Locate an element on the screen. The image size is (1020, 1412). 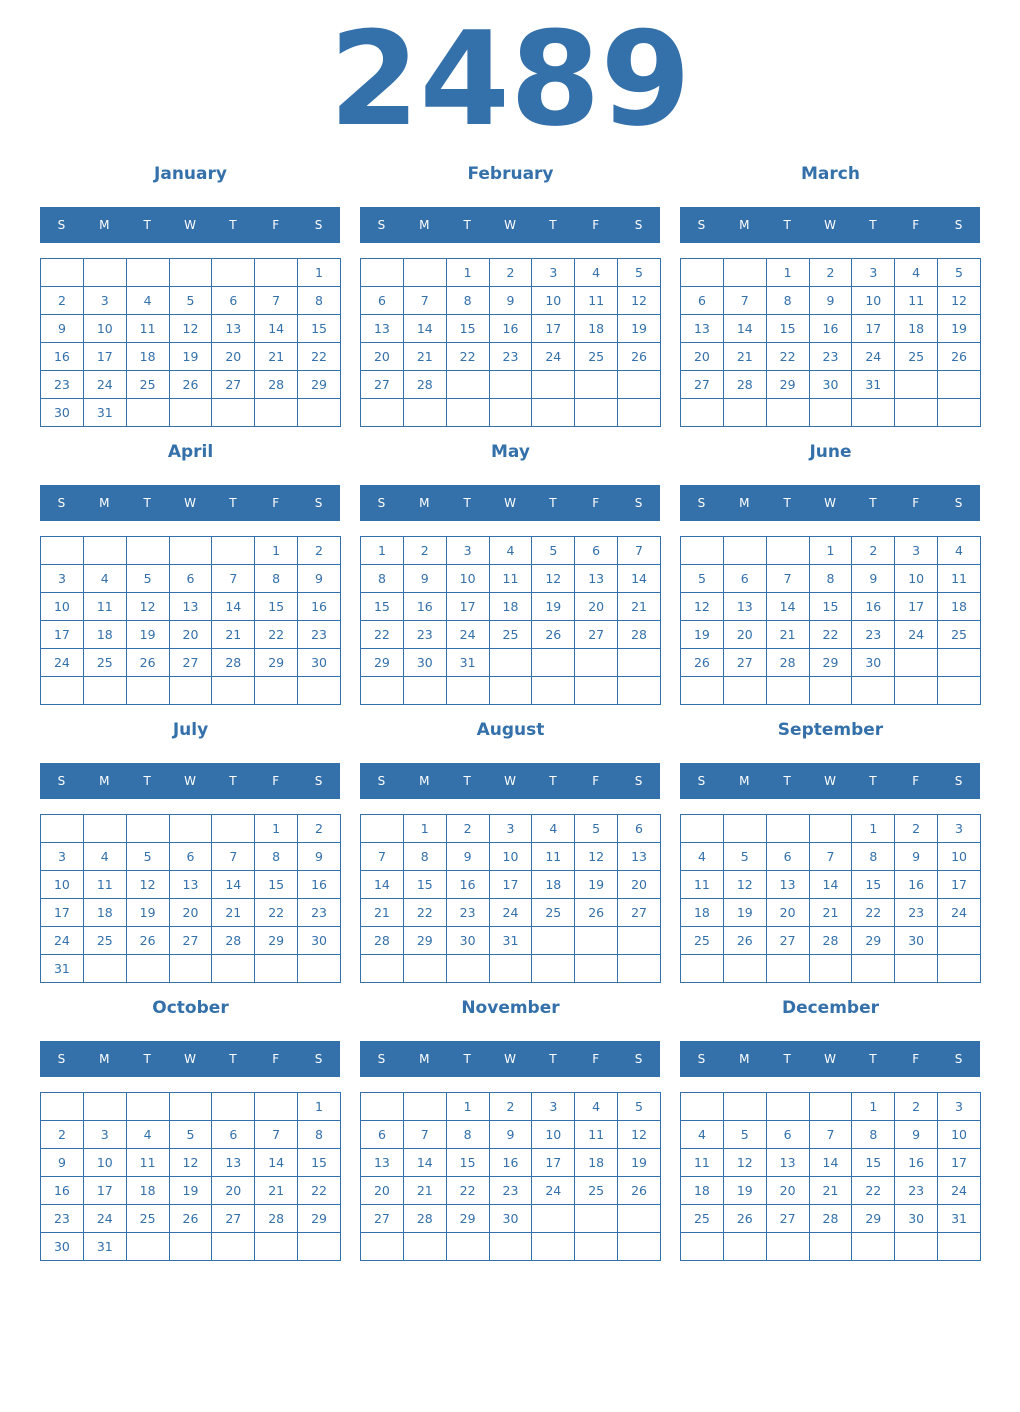
weekday-label: S is located at coordinates (958, 225).